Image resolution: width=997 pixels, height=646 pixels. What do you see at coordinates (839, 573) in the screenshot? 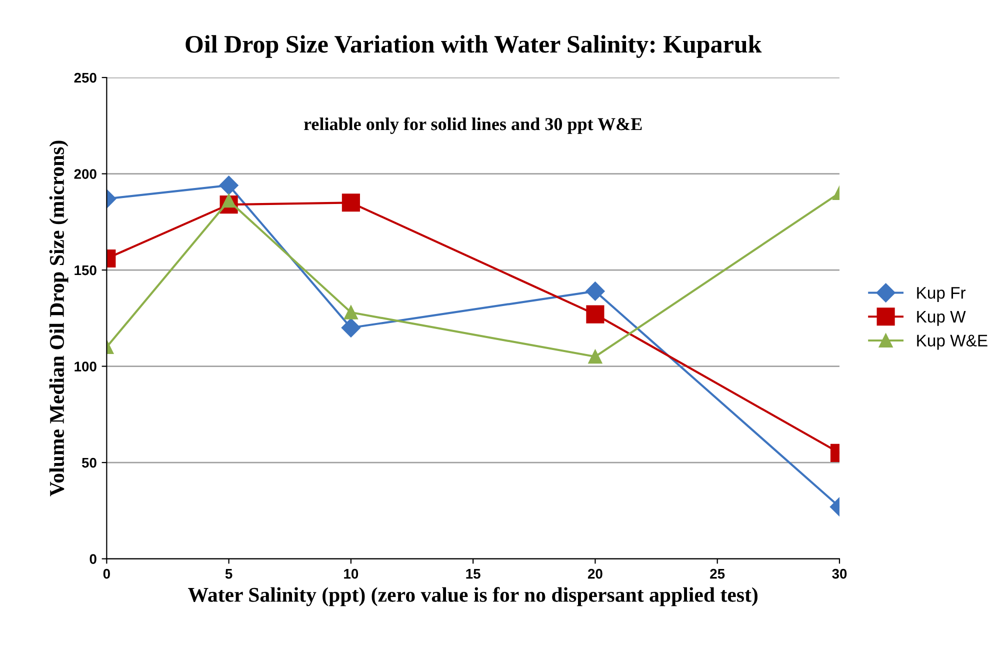
I see `x-tick-label: 30` at bounding box center [839, 573].